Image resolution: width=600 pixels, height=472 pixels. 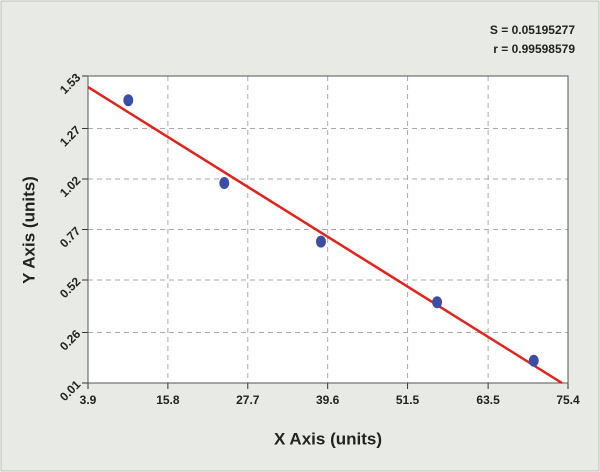 I want to click on x-axis-title: X Axis (units), so click(x=328, y=438).